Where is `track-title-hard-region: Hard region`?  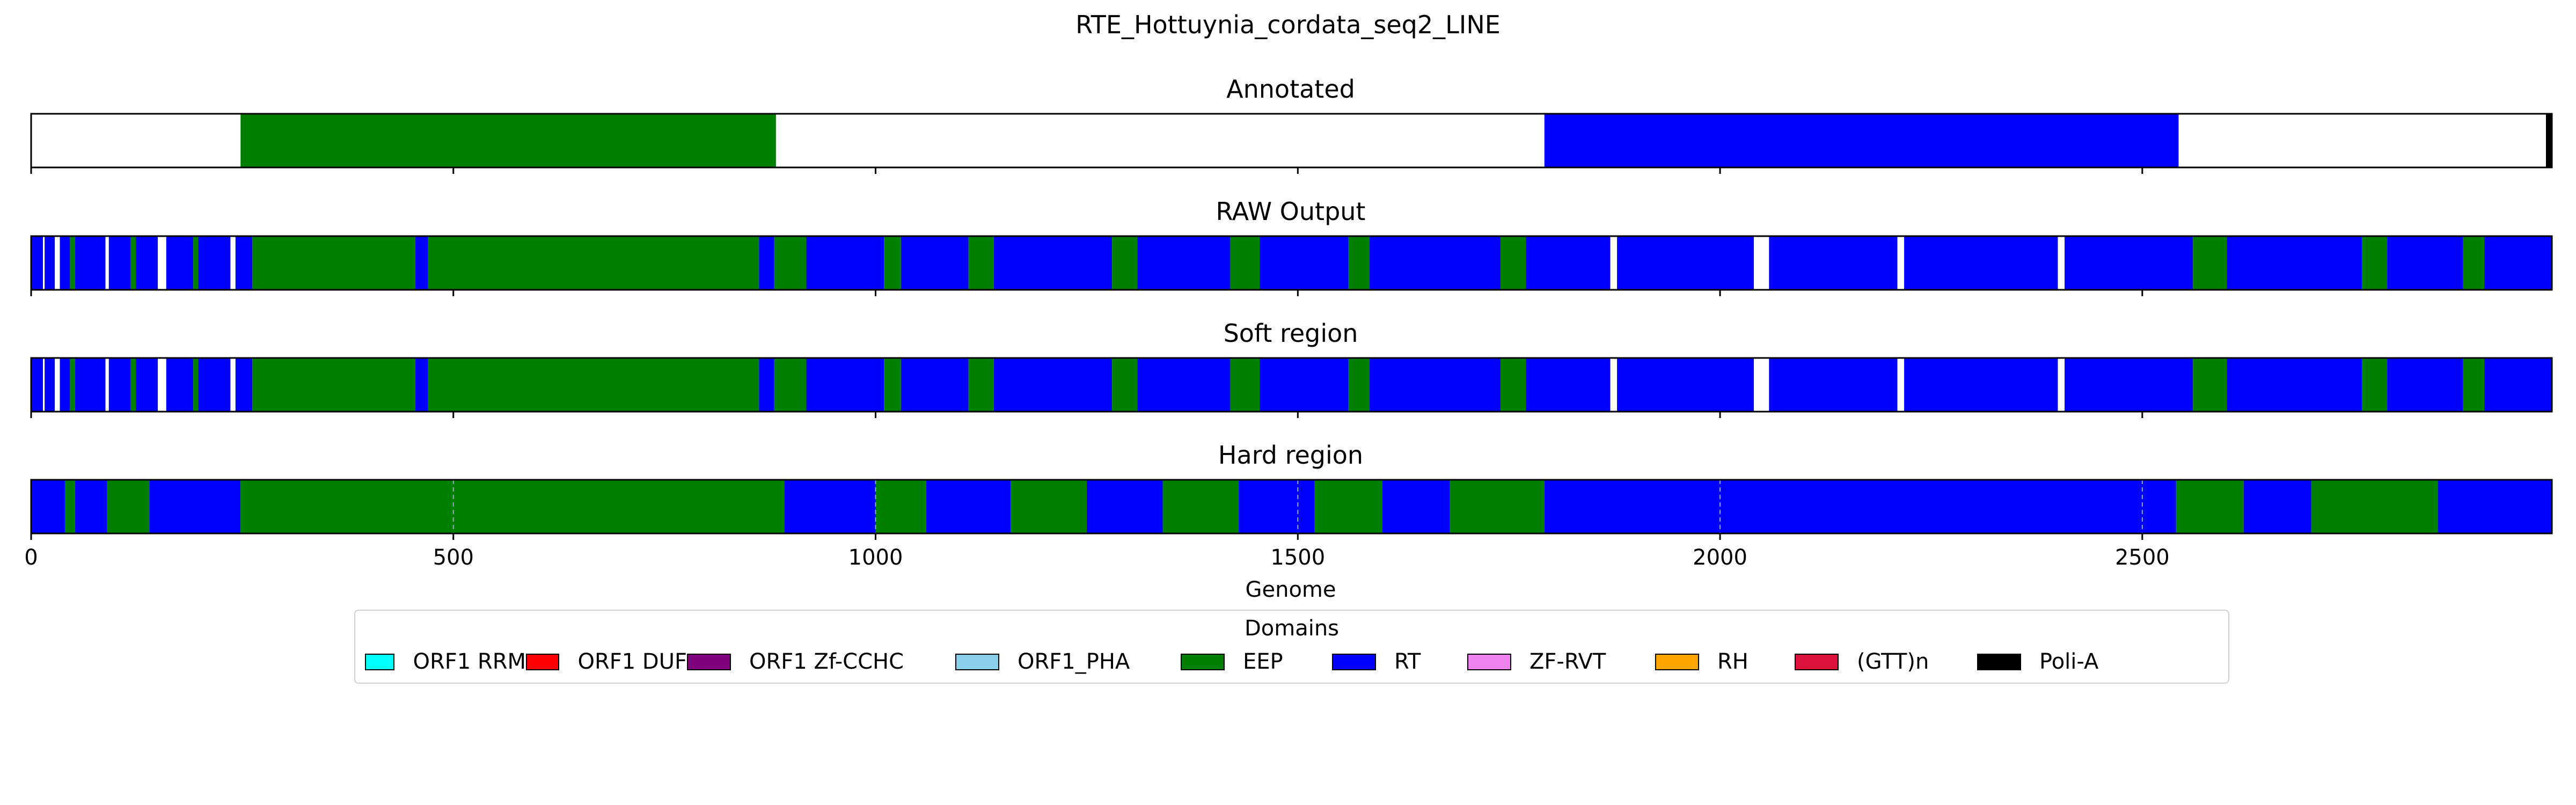 track-title-hard-region: Hard region is located at coordinates (1290, 455).